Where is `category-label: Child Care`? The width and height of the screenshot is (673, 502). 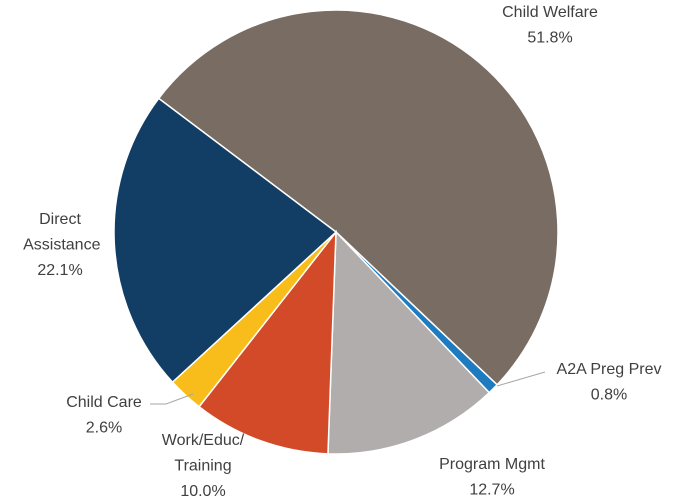
category-label: Child Care is located at coordinates (104, 402).